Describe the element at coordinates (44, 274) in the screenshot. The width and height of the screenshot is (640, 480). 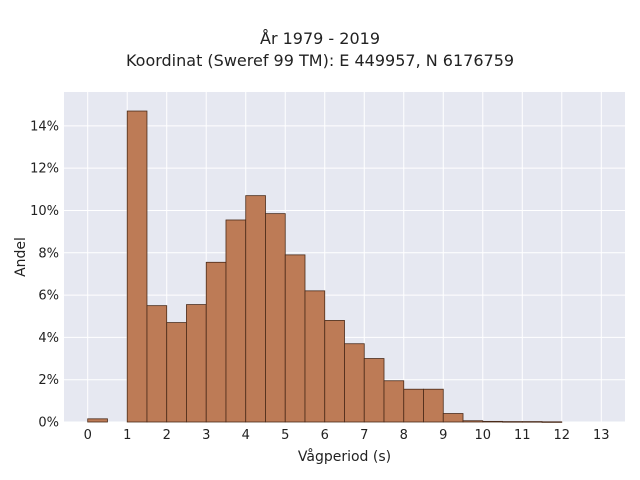
I see `y-tick-labels: 0% 2% 4% 6% 8% 10% 12% 14%` at that location.